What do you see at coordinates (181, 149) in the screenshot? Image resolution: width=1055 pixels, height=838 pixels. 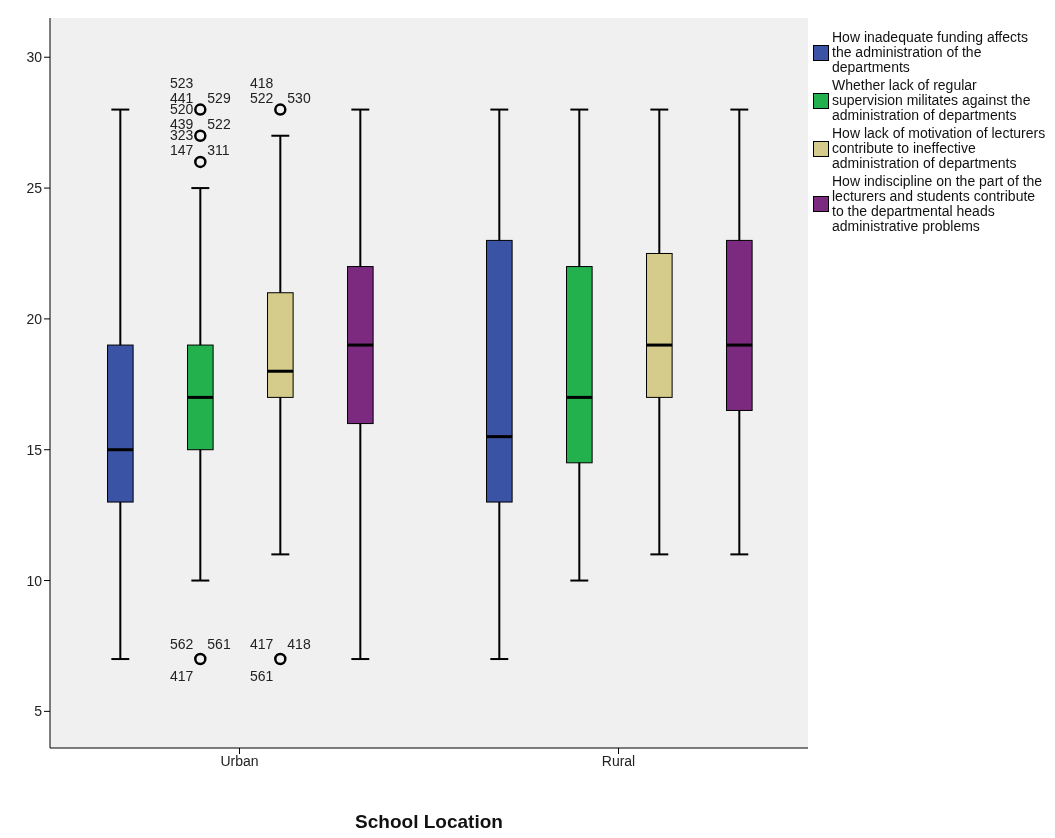 I see `annotation: 147` at bounding box center [181, 149].